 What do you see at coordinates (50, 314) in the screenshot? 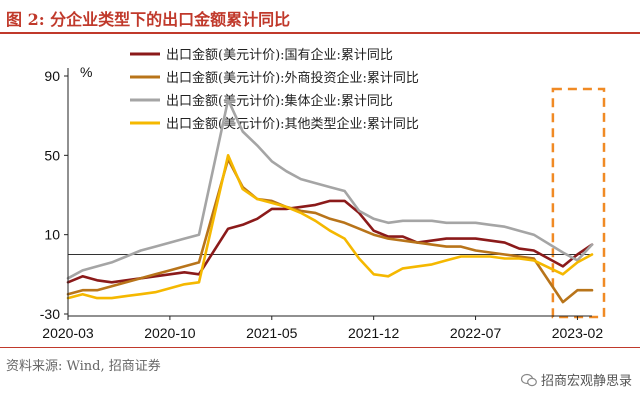
I see `y-tick-label: -30` at bounding box center [50, 314].